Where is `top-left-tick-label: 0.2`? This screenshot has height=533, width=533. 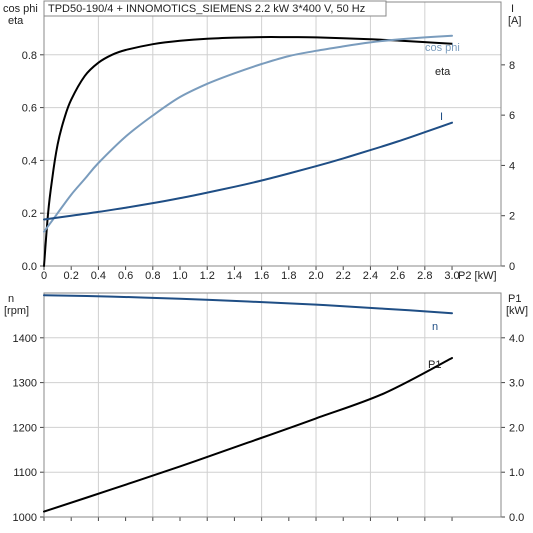
top-left-tick-label: 0.2 is located at coordinates (29, 214).